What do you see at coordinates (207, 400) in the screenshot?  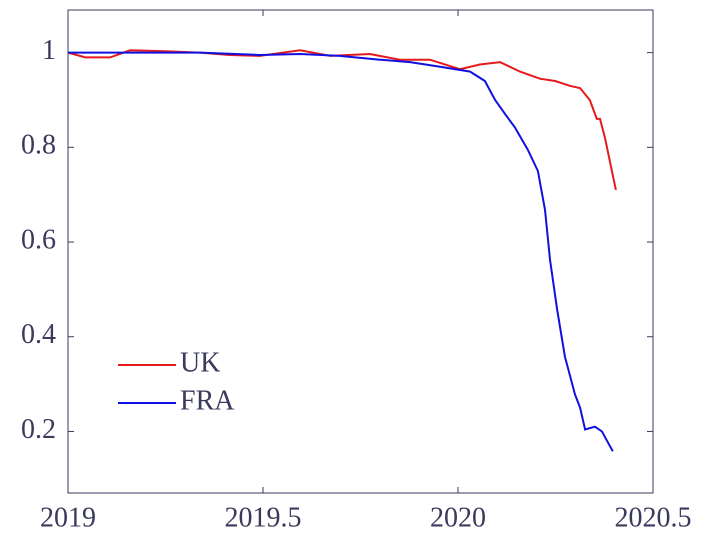 I see `legend-label: FRA` at bounding box center [207, 400].